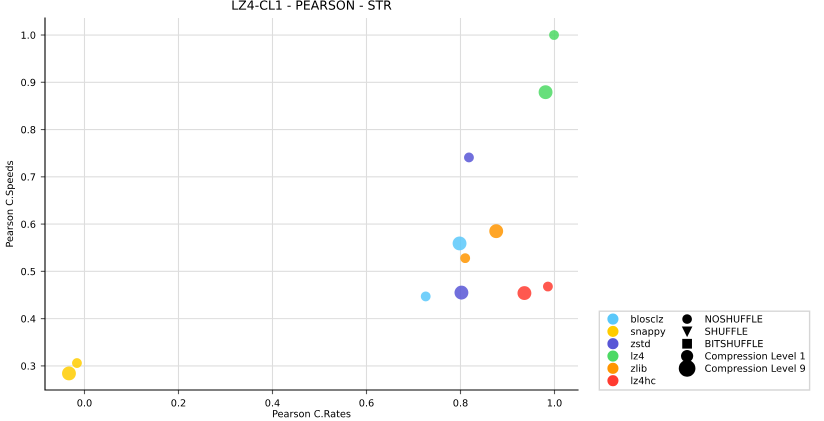 This screenshot has height=421, width=824. Describe the element at coordinates (312, 5) in the screenshot. I see `chart-title: LZ4-CL1 - PEARSON - STR` at that location.